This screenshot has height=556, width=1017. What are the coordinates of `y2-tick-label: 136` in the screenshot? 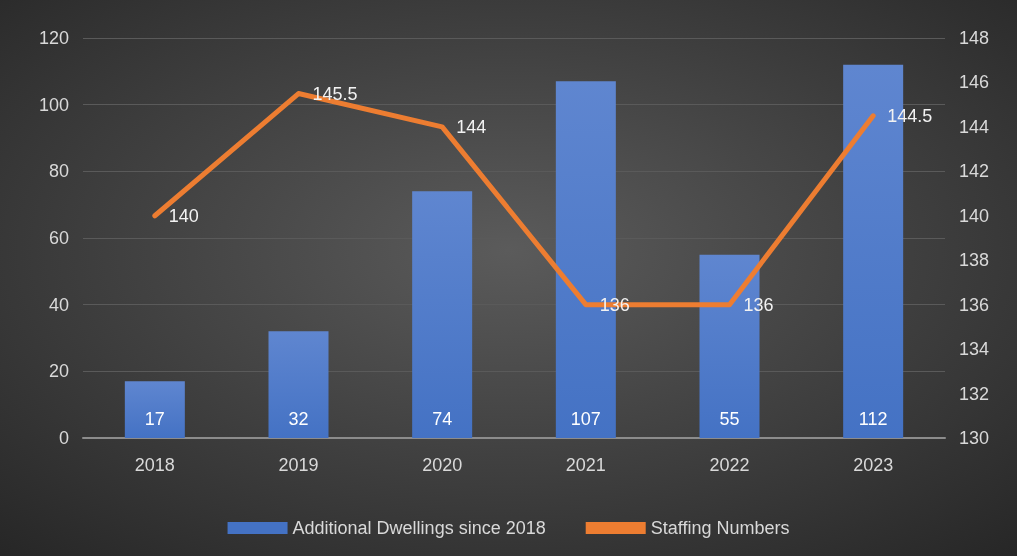 It's located at (974, 304).